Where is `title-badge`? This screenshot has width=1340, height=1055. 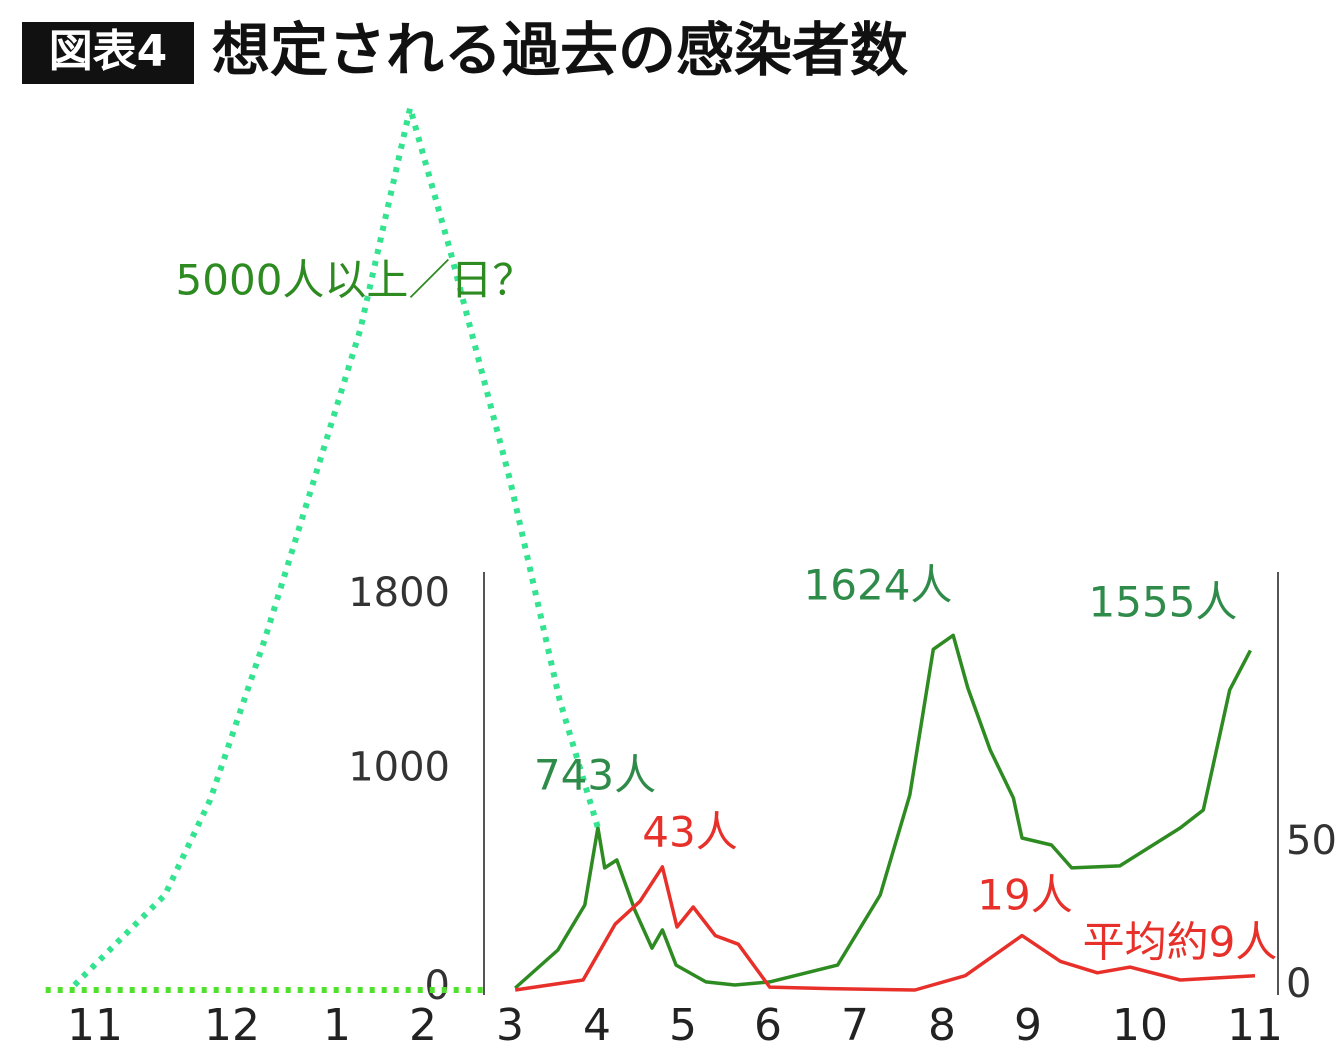 title-badge is located at coordinates (108, 53).